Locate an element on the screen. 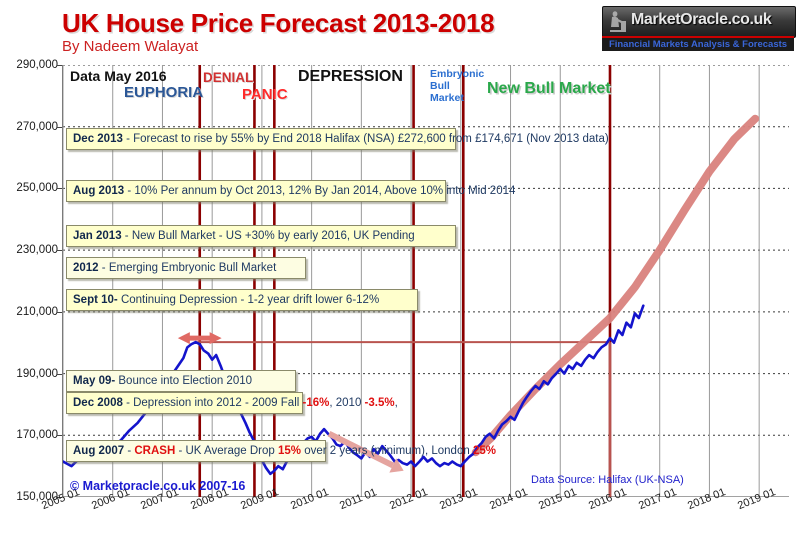 Image resolution: width=800 pixels, height=533 pixels. copyright-notice: © Marketoracle.co.uk 2007-16 is located at coordinates (158, 486).